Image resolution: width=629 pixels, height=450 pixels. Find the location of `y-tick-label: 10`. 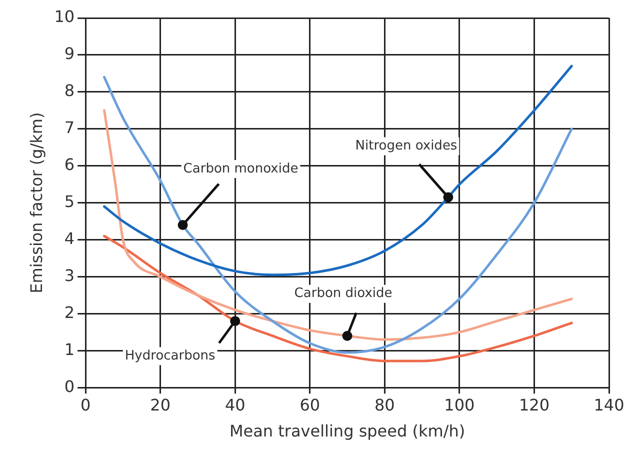

y-tick-label: 10 is located at coordinates (64, 16).